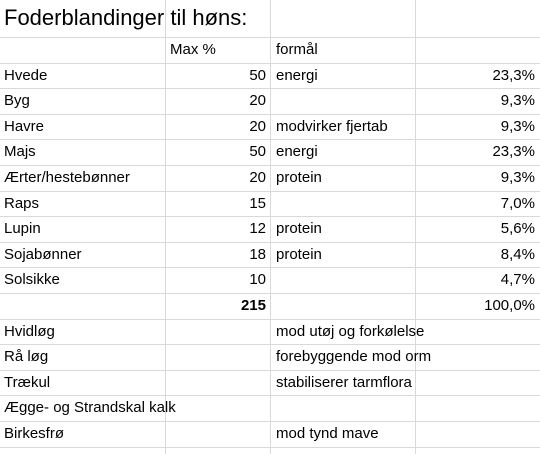 The height and width of the screenshot is (454, 540). Describe the element at coordinates (32, 280) in the screenshot. I see `row-label: Solsikke` at that location.